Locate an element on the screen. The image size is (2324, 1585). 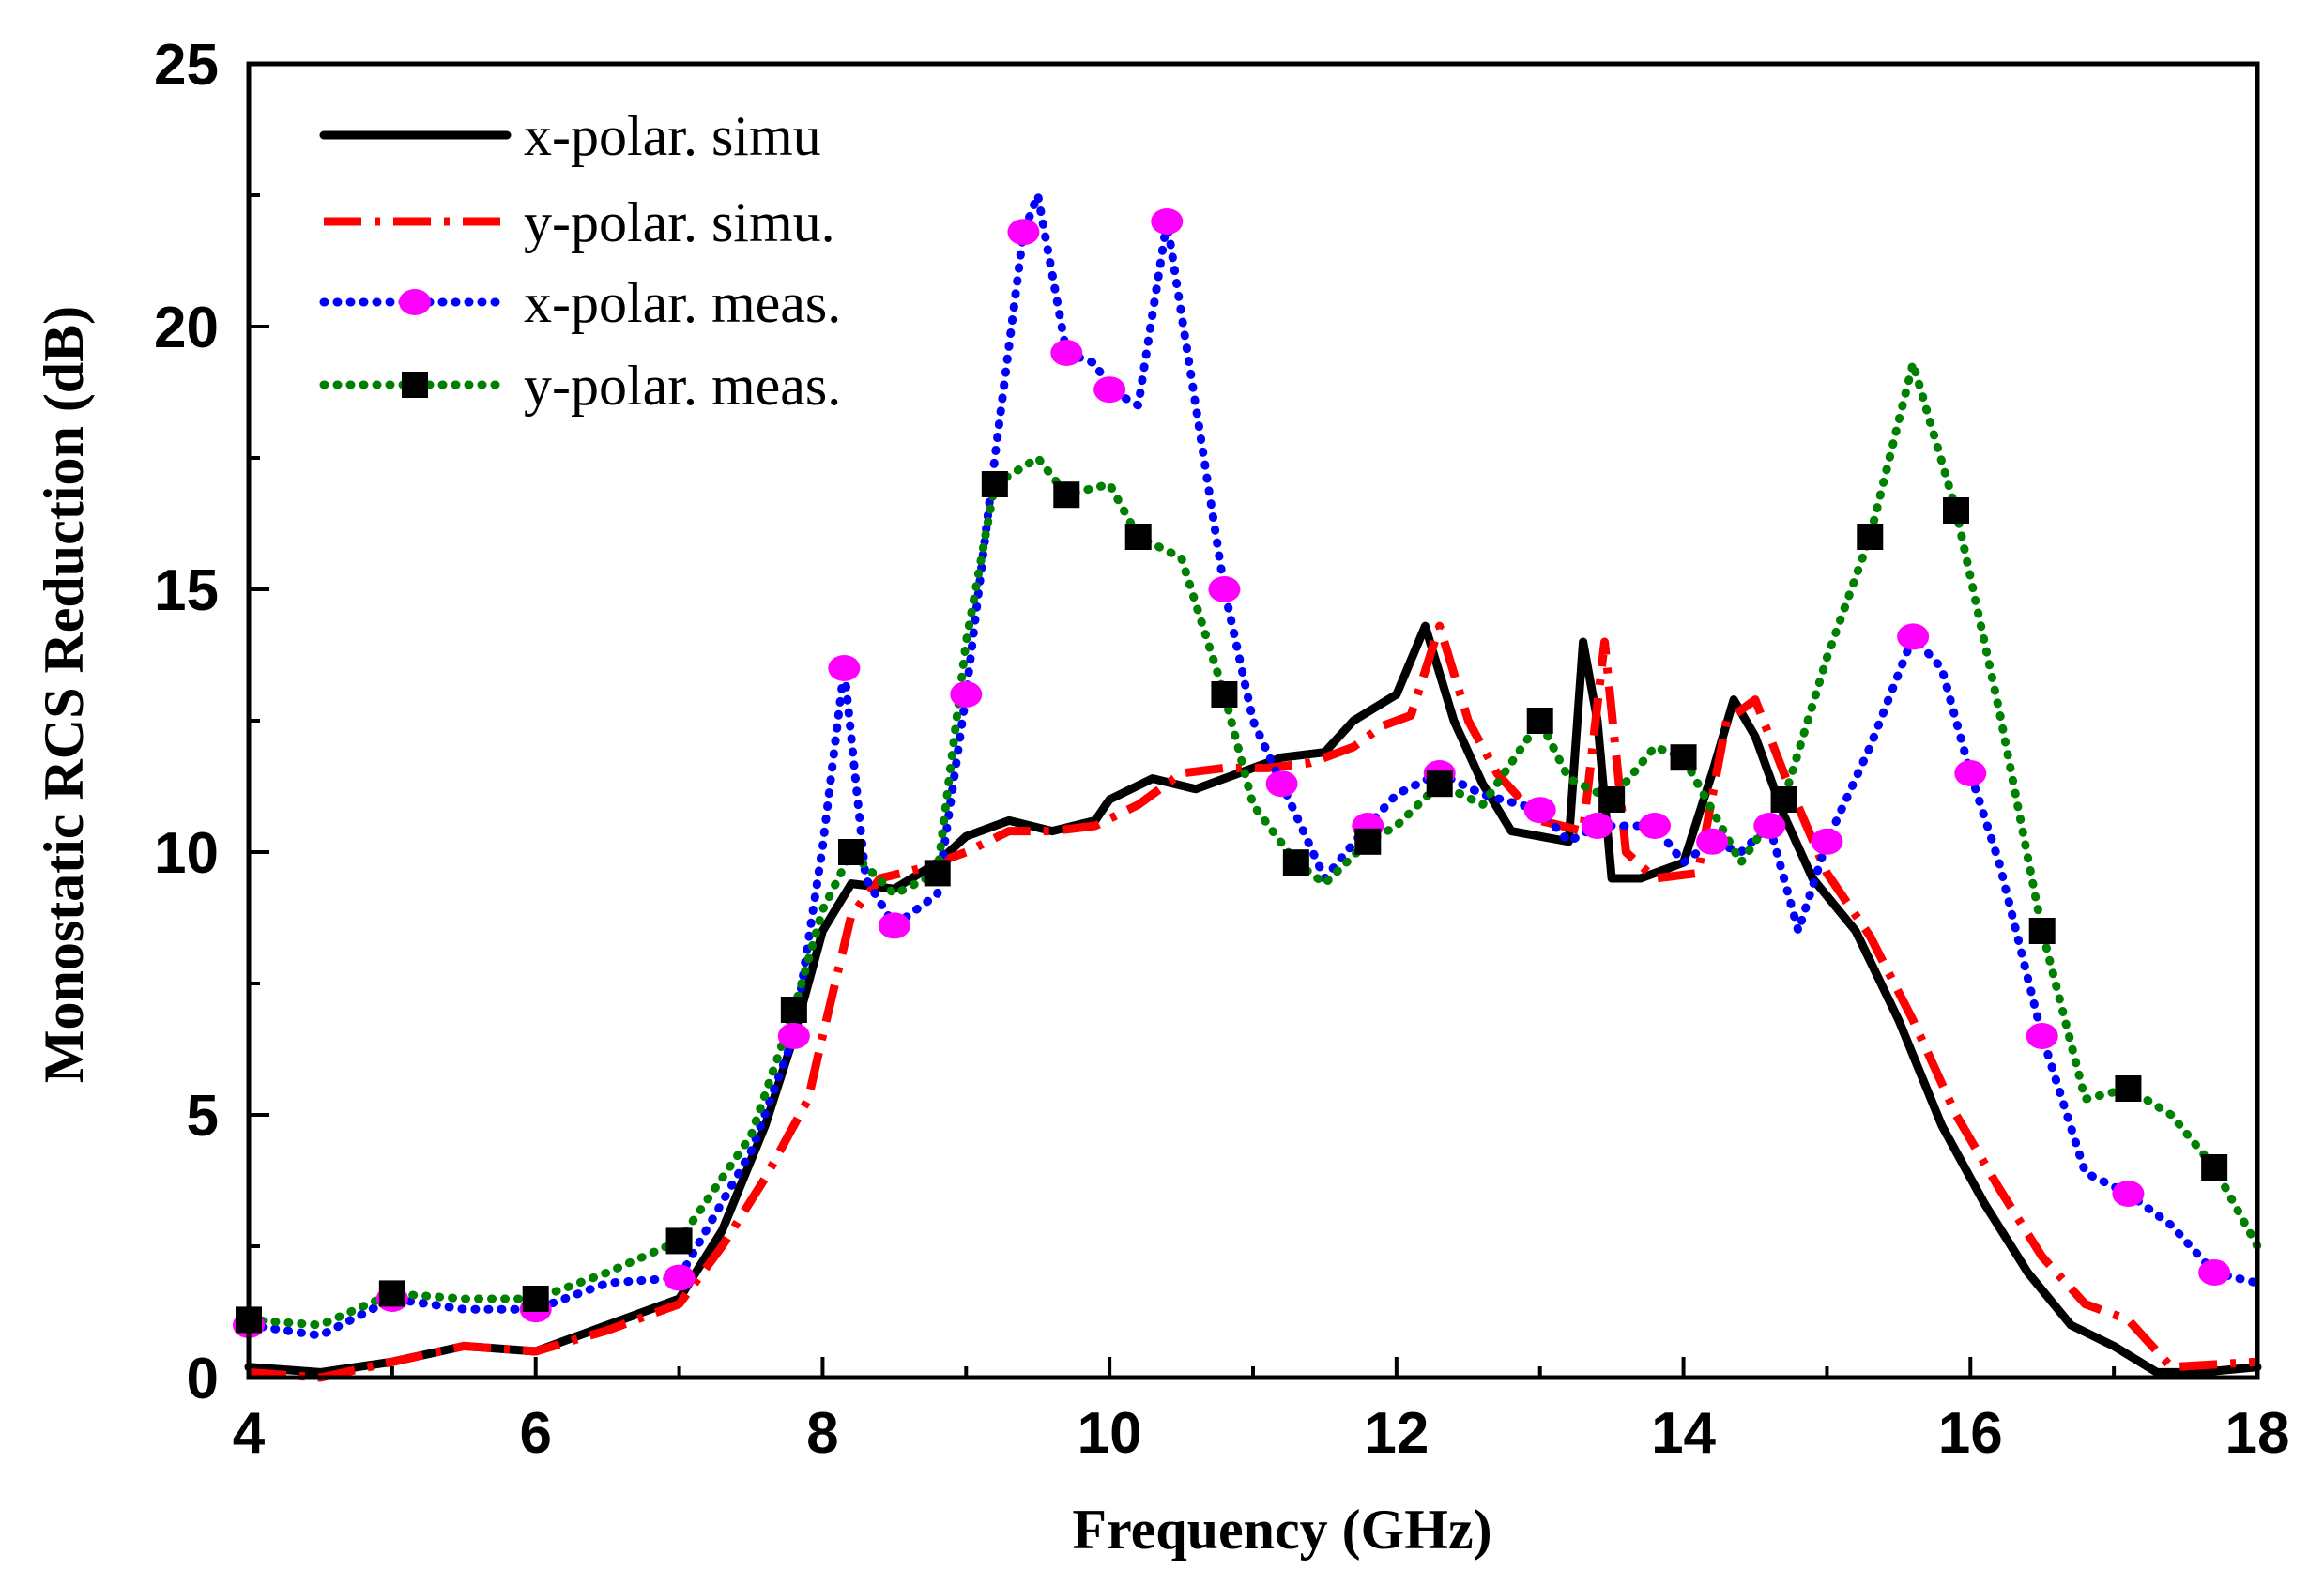
y-tick-label: 25 is located at coordinates (186, 65).